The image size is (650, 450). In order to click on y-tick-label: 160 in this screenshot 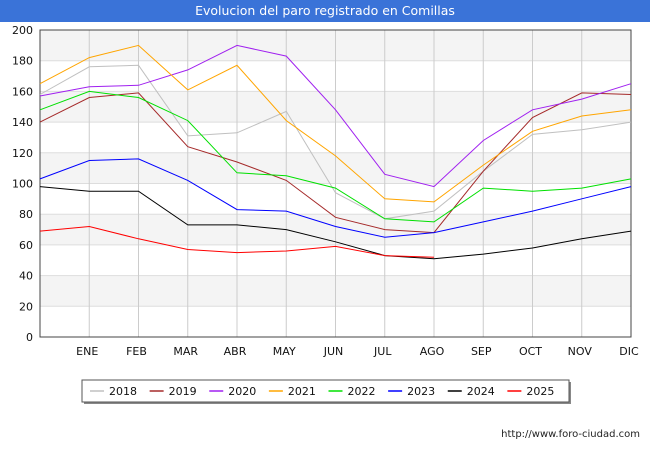, I will do `click(22, 91)`.